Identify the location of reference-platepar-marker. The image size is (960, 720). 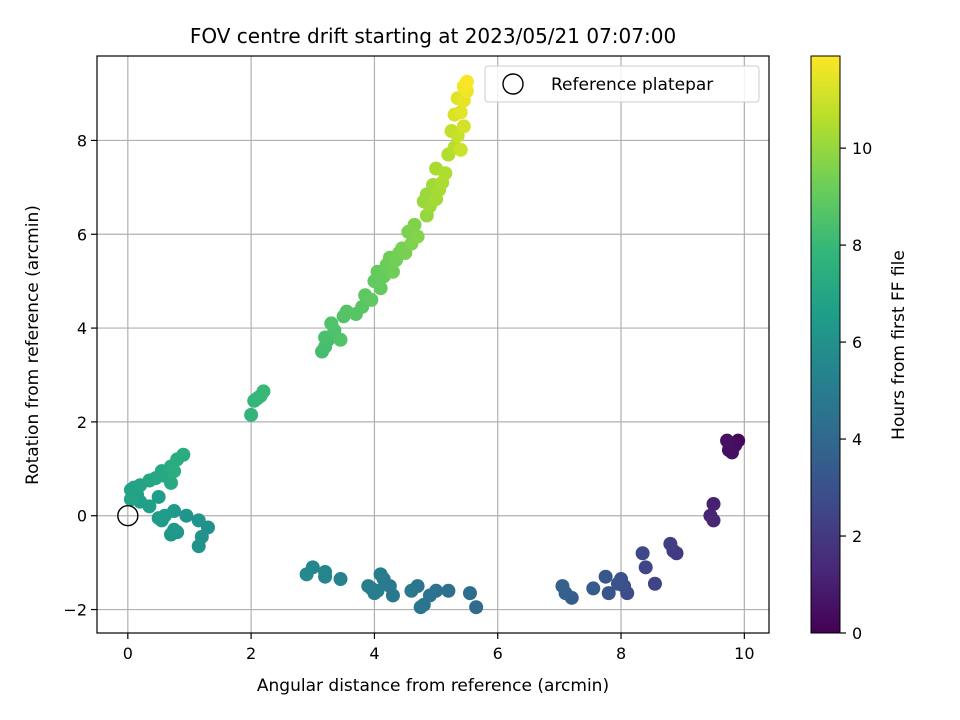
(128, 516).